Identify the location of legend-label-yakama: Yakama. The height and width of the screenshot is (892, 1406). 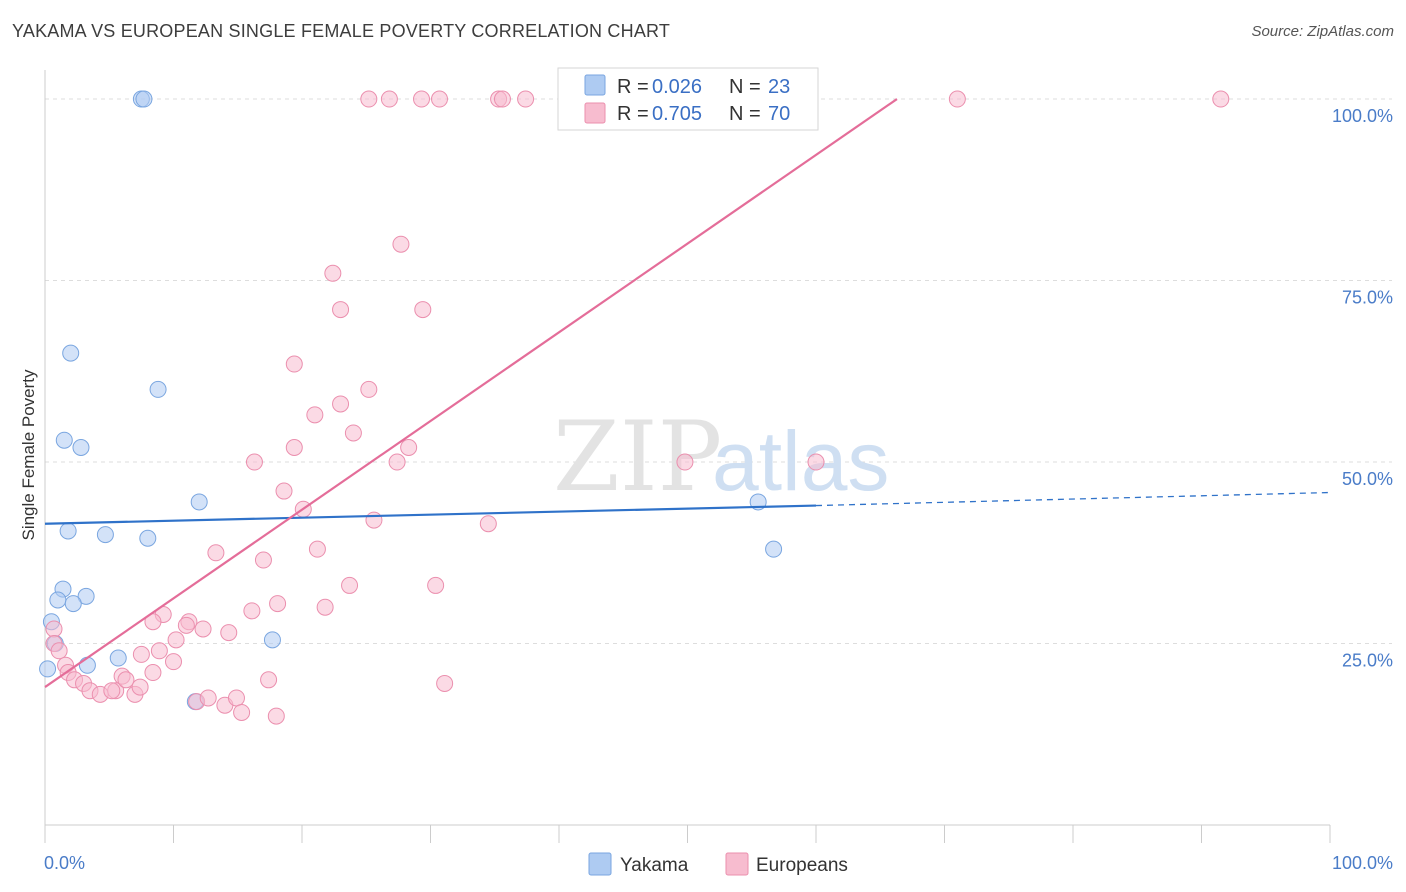
(654, 865).